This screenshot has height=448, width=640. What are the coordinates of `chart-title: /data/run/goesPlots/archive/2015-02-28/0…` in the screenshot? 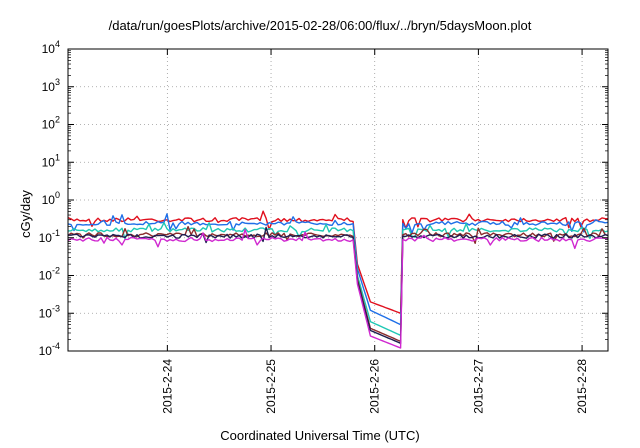 It's located at (320, 25).